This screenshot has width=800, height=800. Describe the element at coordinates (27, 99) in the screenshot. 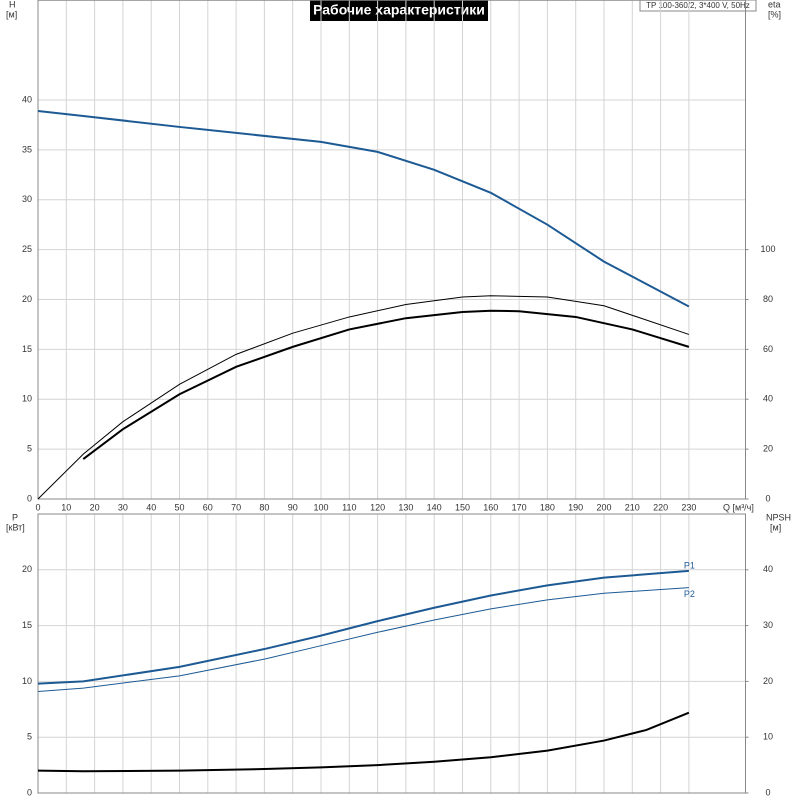

I see `y-tick-label: 40` at that location.